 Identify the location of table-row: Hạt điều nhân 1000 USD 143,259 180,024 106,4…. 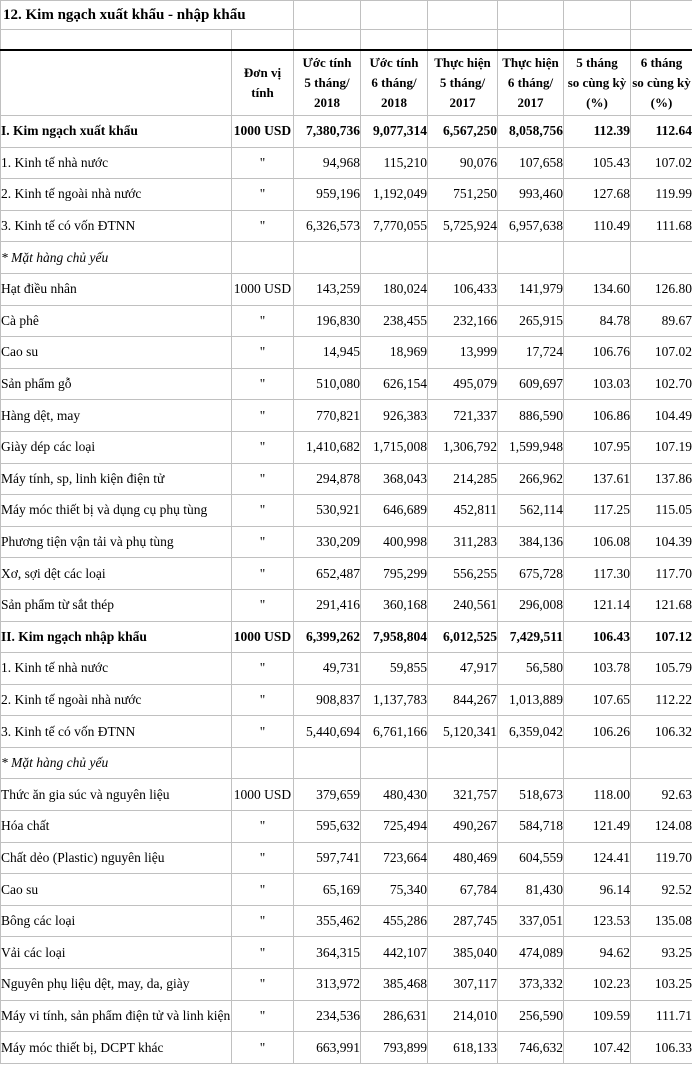
(346, 289).